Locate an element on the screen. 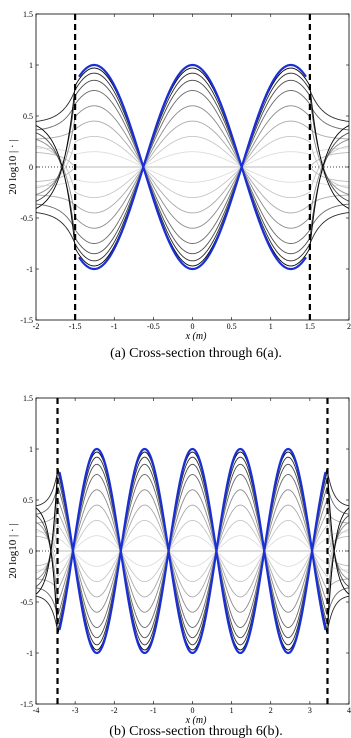 The height and width of the screenshot is (738, 351). x-tick-label: -4 is located at coordinates (36, 710).